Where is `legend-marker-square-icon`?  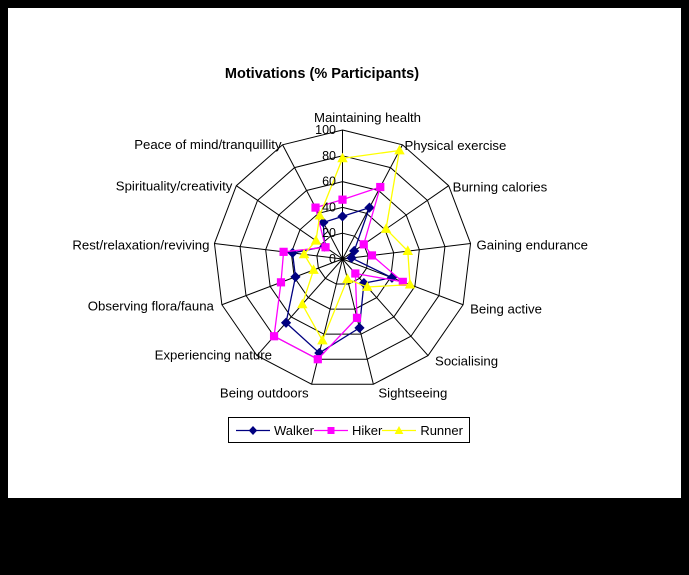
legend-marker-square-icon is located at coordinates (330, 430).